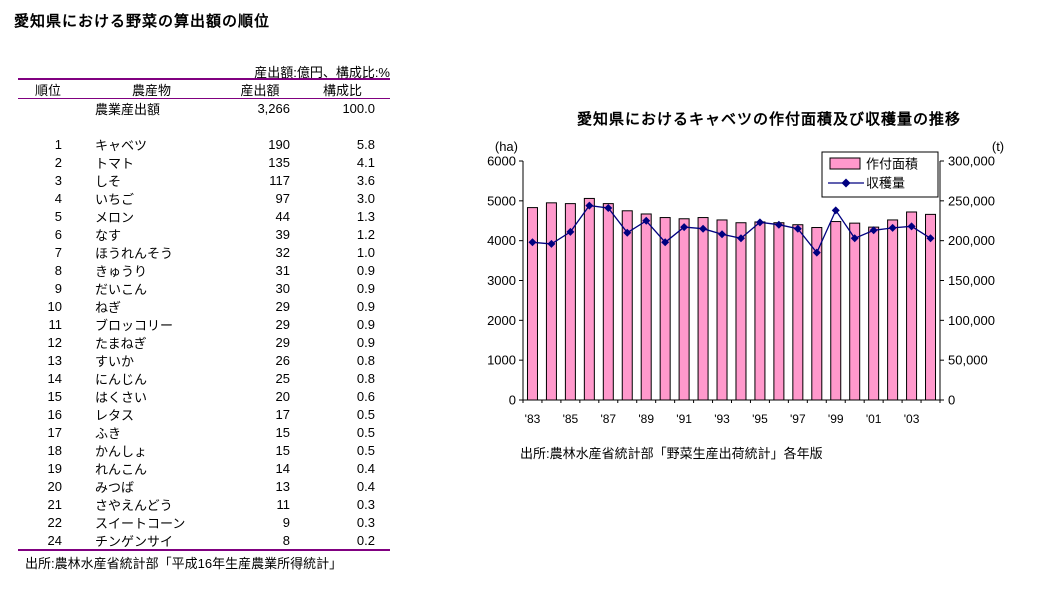 The height and width of the screenshot is (598, 1058). Describe the element at coordinates (204, 180) in the screenshot. I see `table-row: 3 しそ 117 3.6` at that location.